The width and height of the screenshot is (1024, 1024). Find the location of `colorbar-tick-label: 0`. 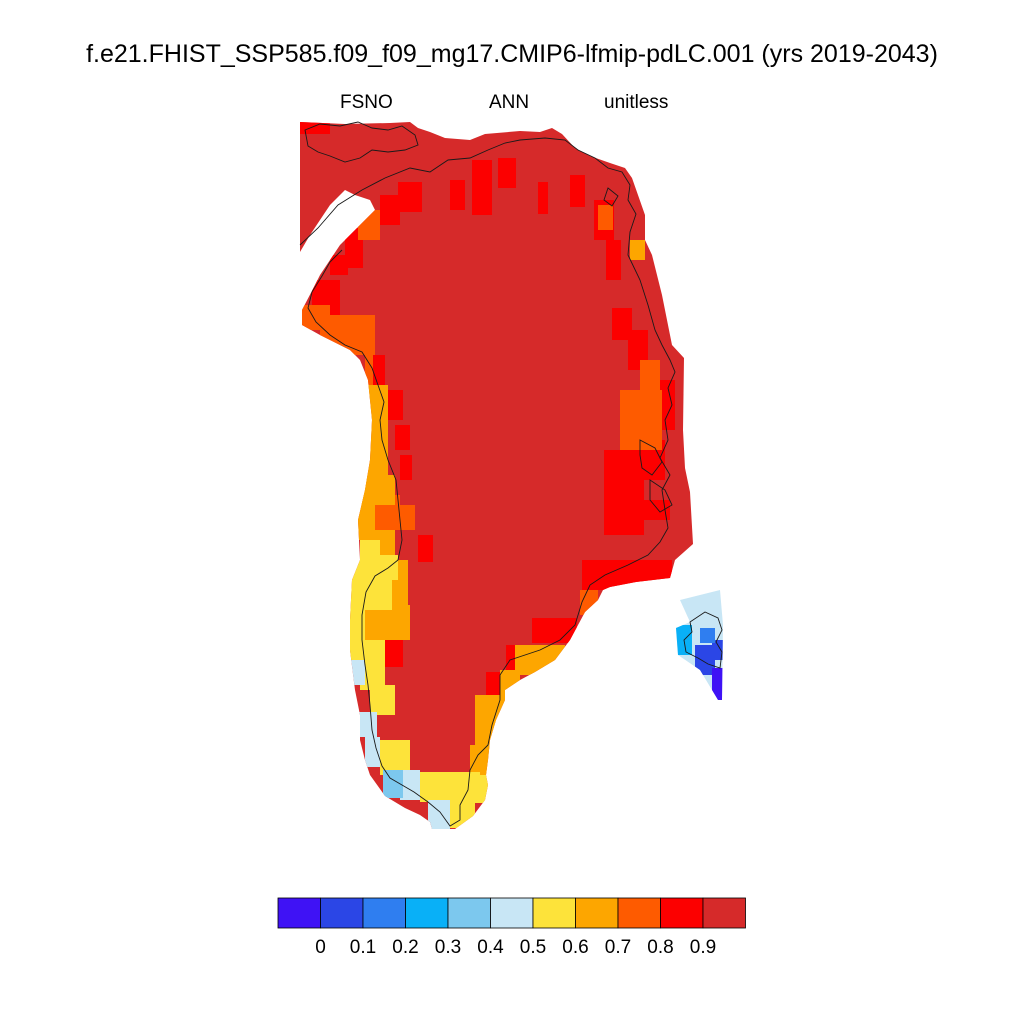

colorbar-tick-label: 0 is located at coordinates (320, 947).